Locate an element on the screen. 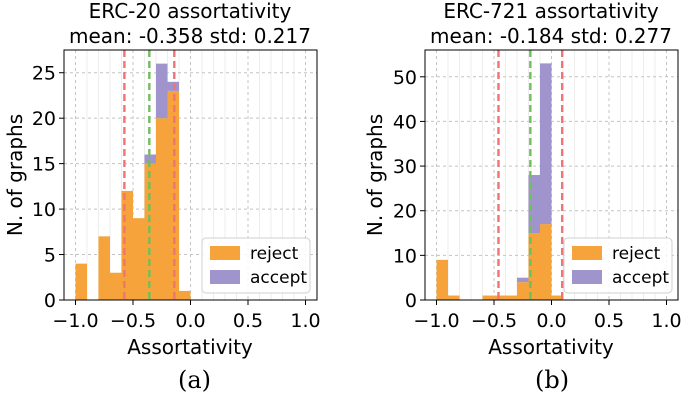  chart-a-title: ERC-20 assortativity is located at coordinates (190, 11).